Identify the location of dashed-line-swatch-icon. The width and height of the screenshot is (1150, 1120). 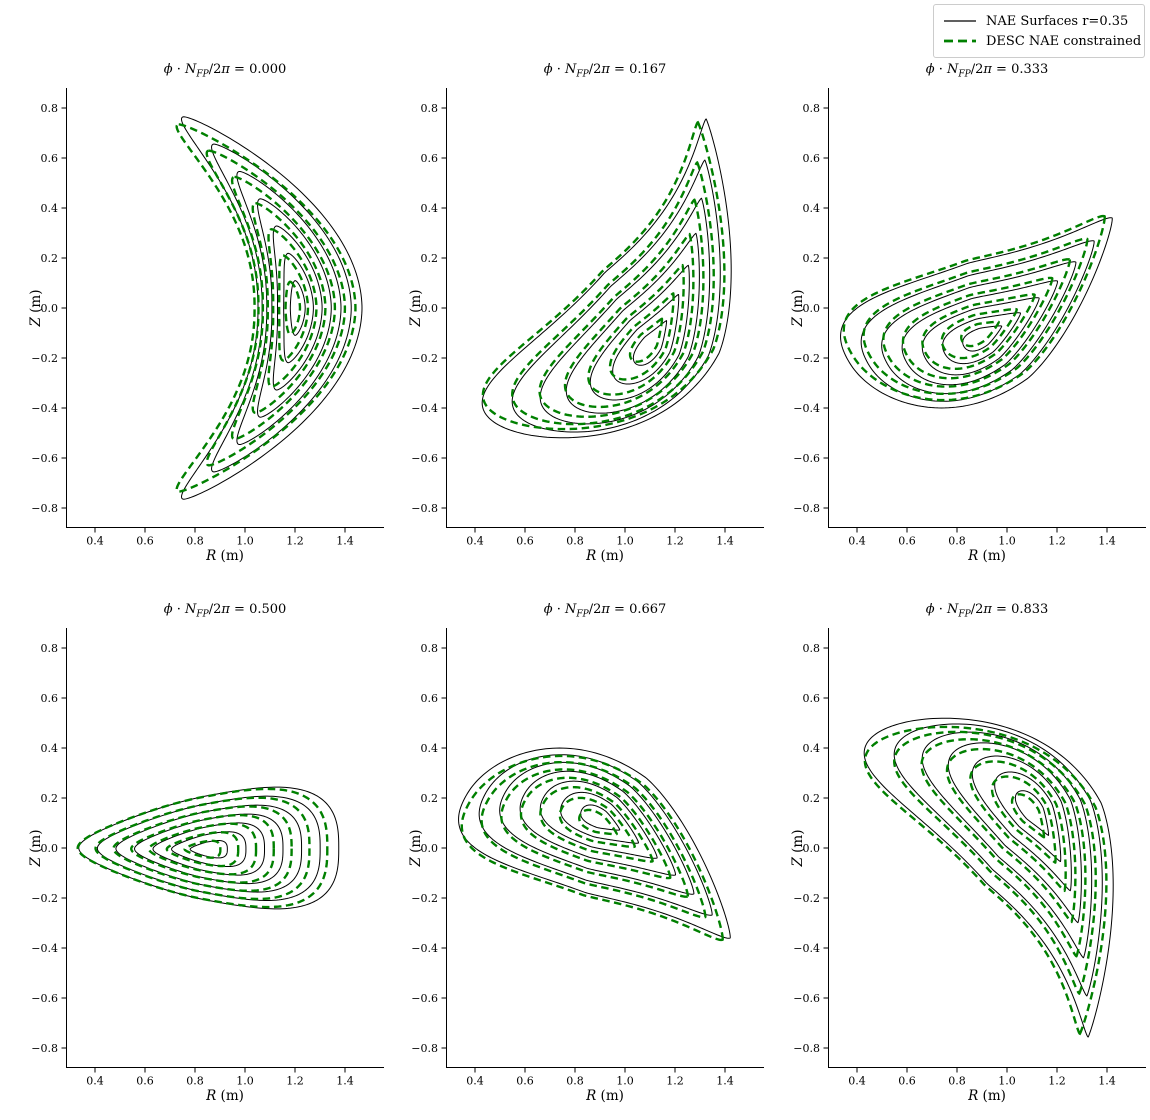
(960, 41).